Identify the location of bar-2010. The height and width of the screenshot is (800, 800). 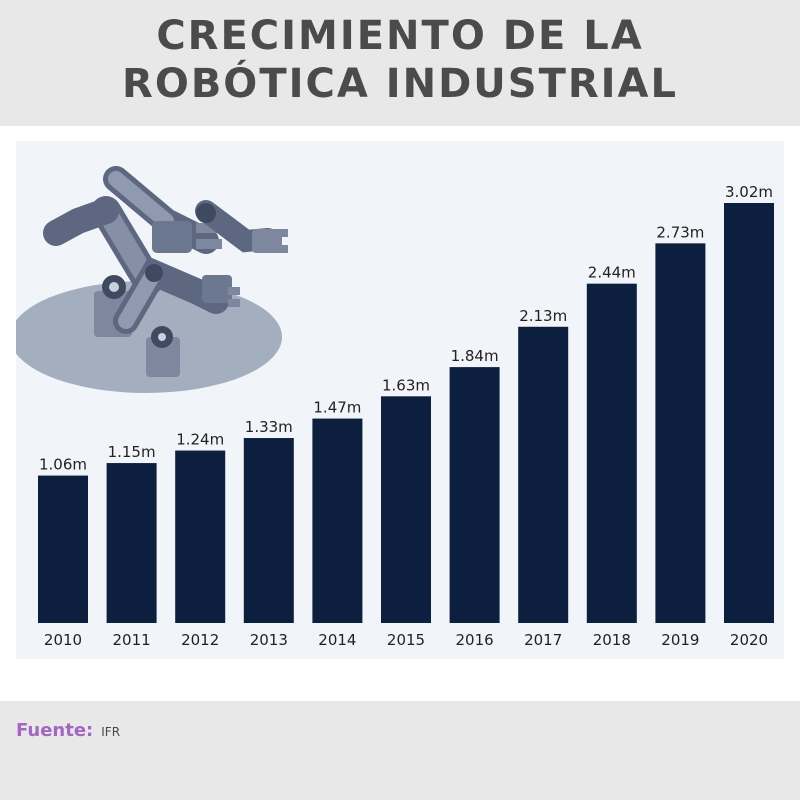
(63, 549).